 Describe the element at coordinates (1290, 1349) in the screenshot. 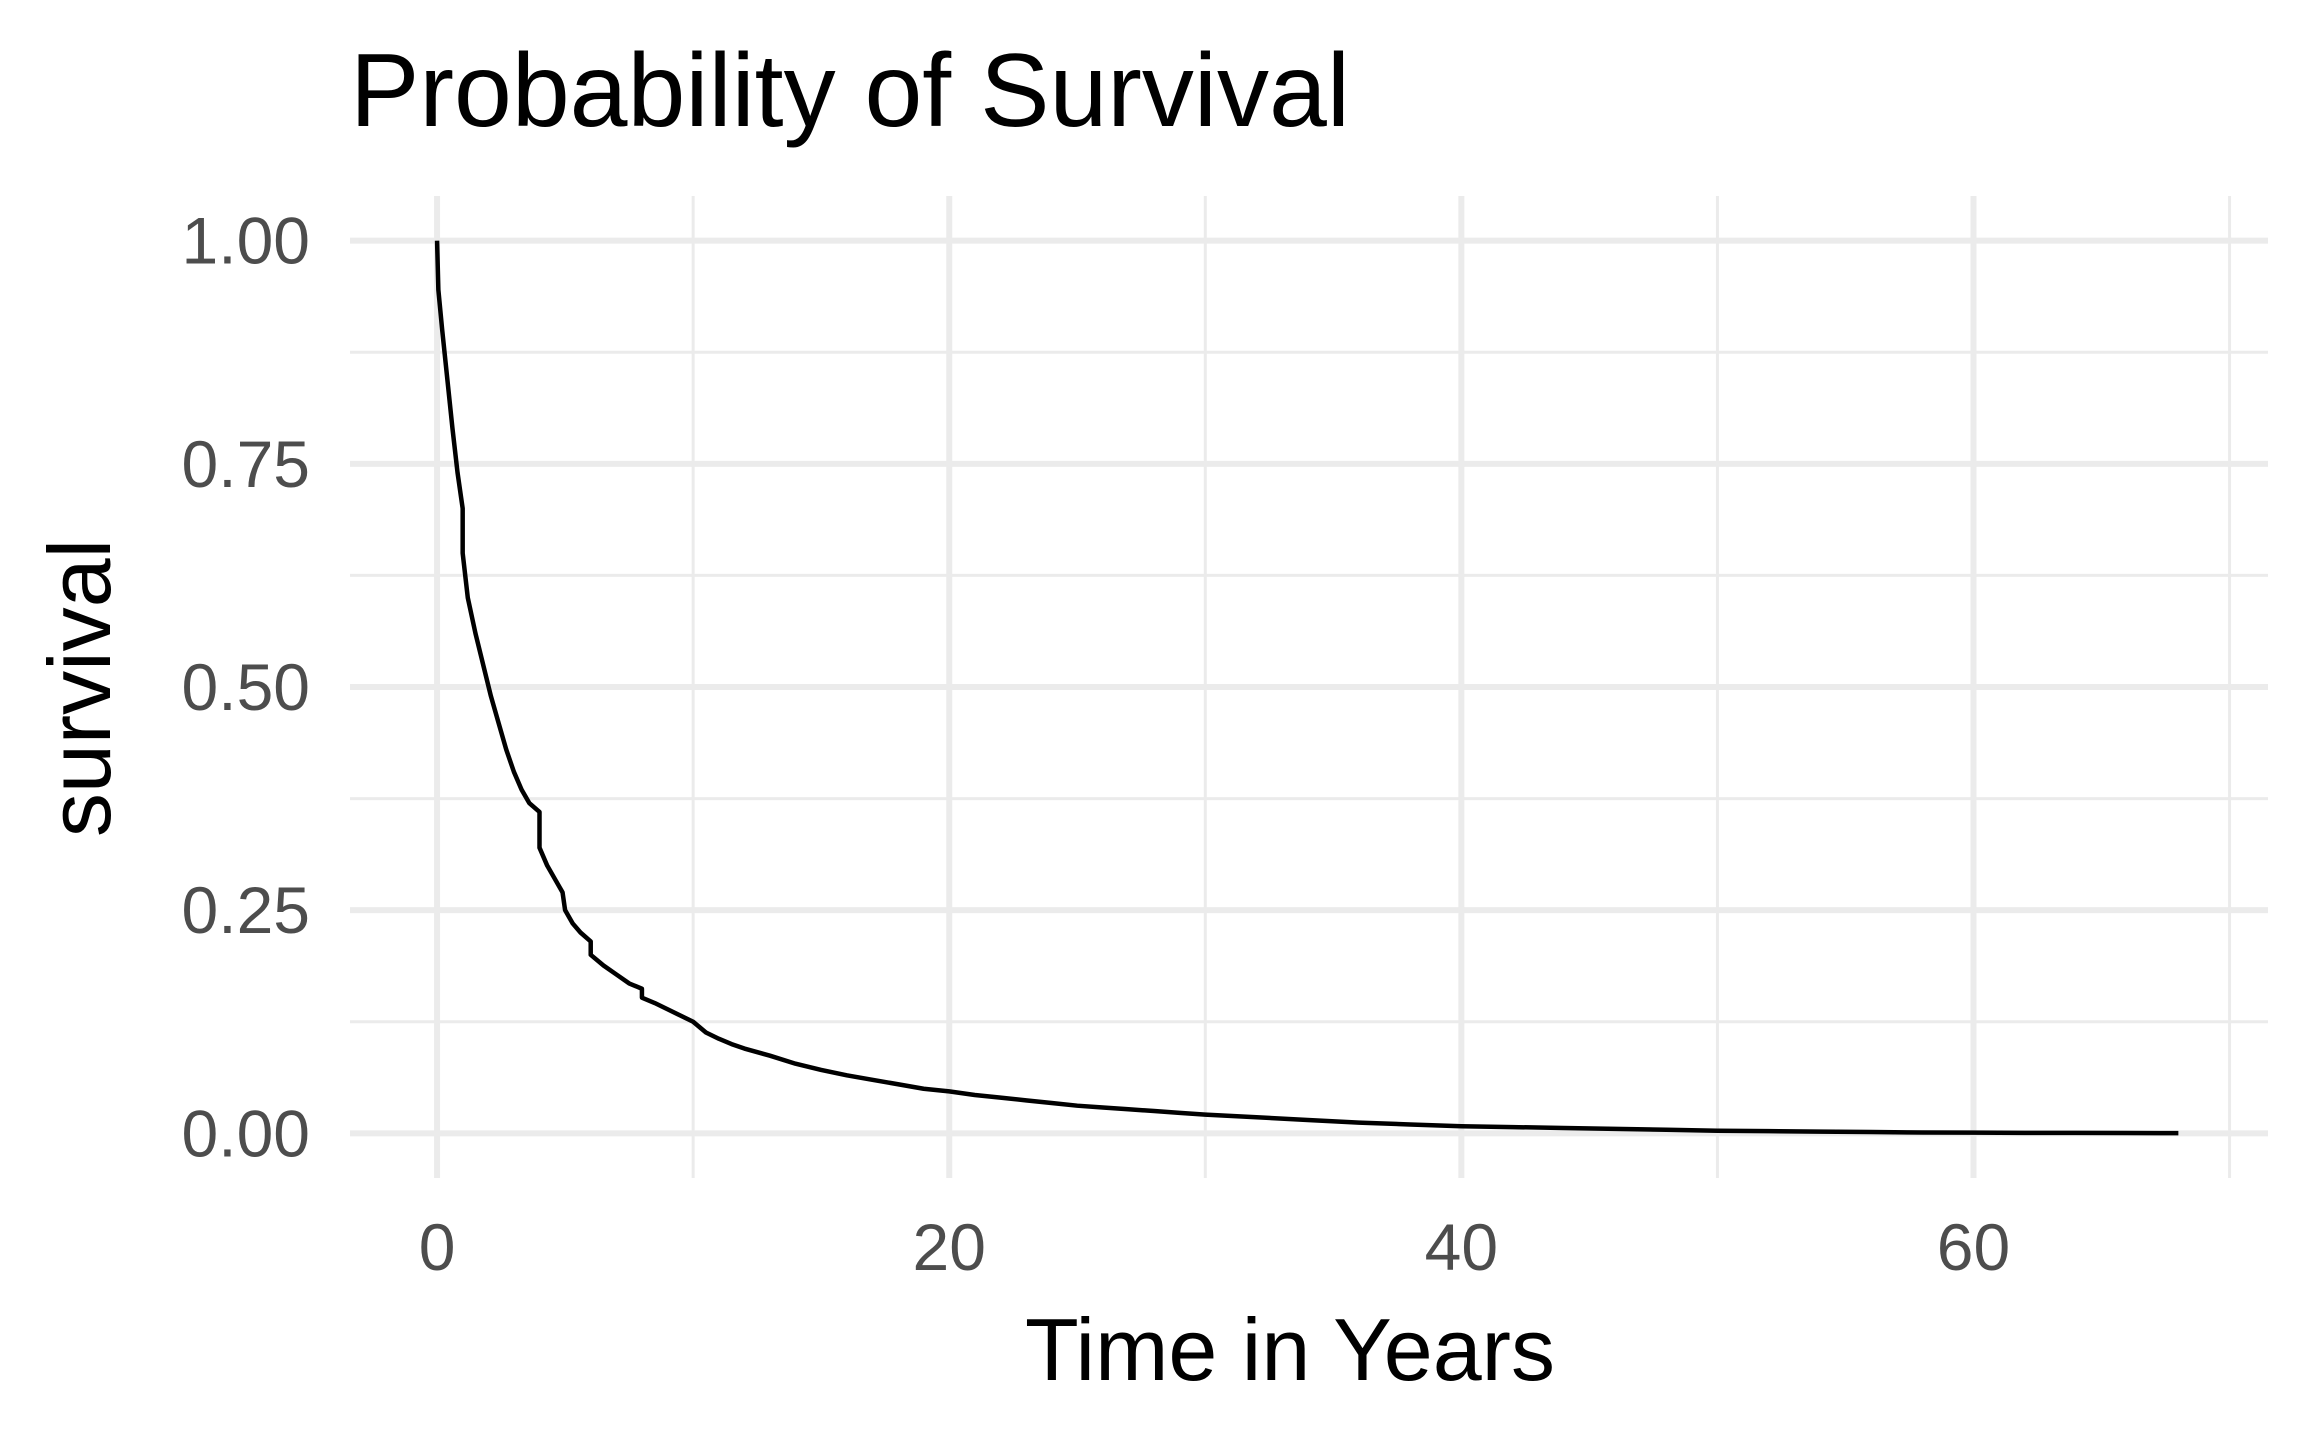

I see `x-axis-title: Time in Years` at that location.